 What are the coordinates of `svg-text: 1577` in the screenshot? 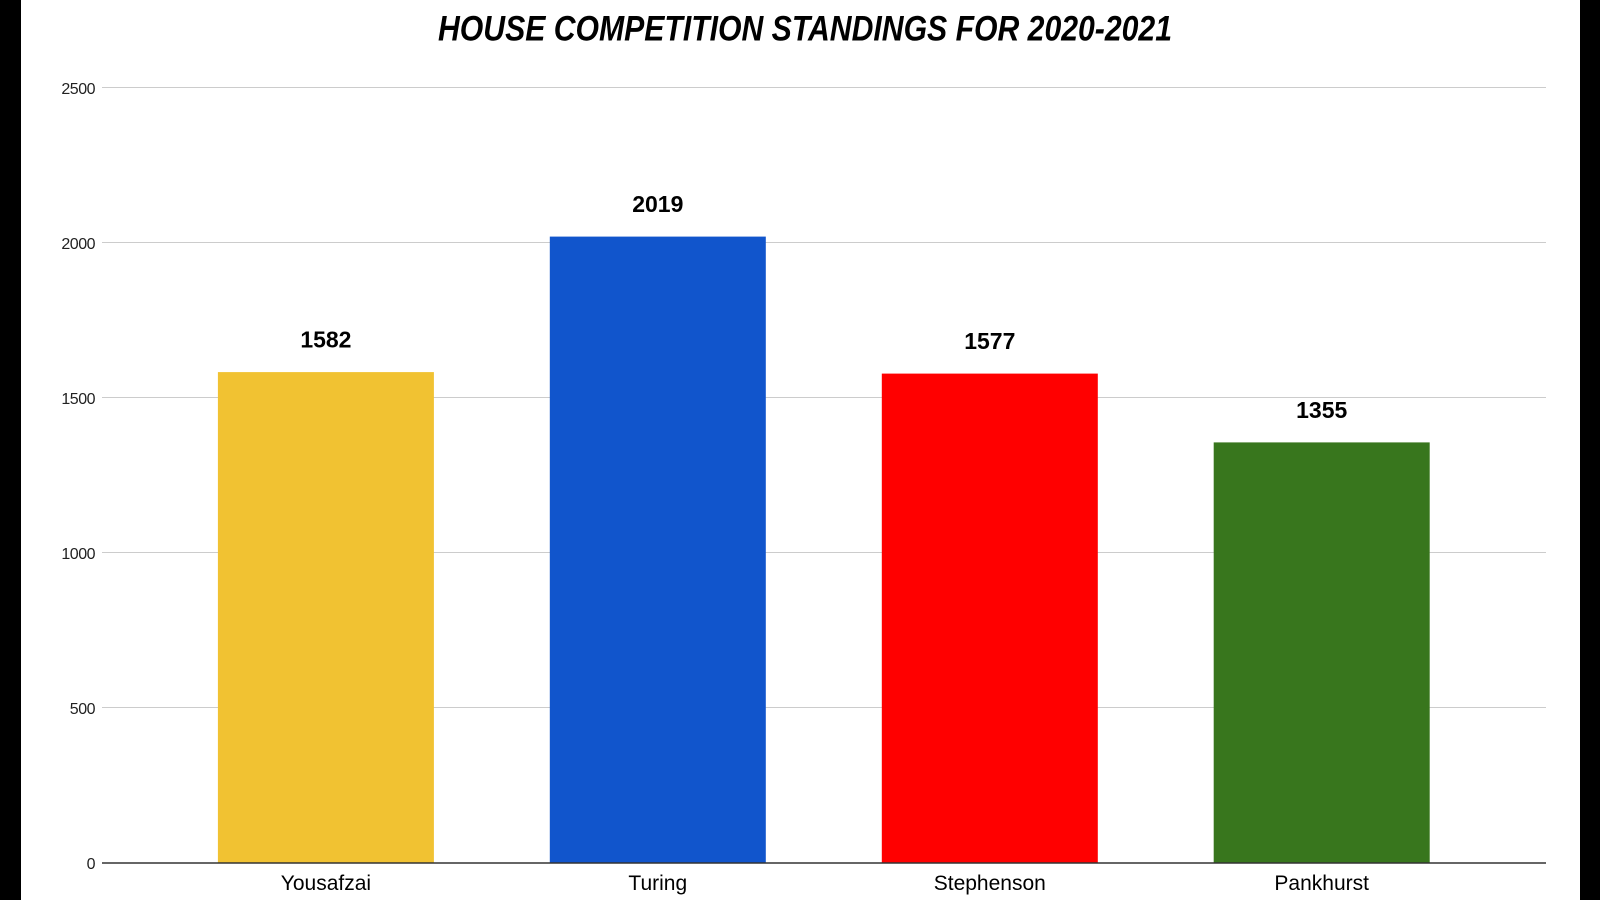 It's located at (989, 341).